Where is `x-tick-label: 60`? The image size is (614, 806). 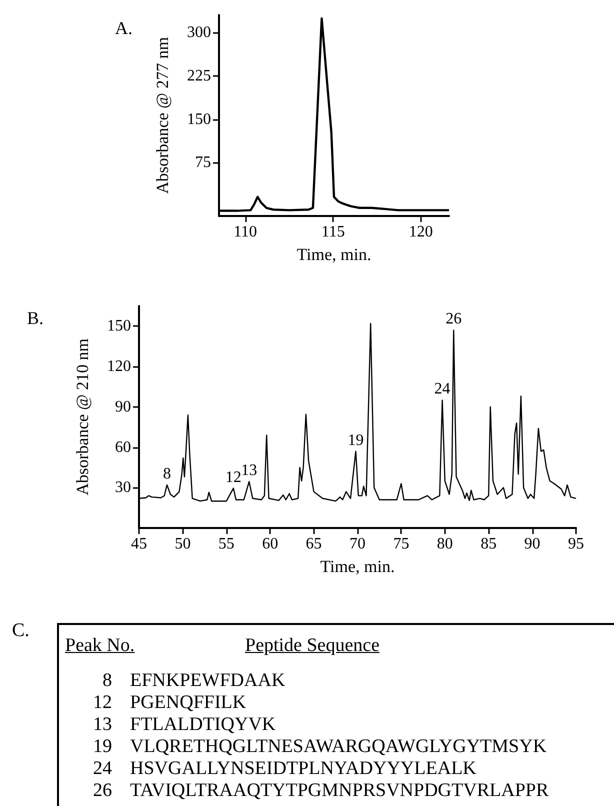
x-tick-label: 60 is located at coordinates (270, 544).